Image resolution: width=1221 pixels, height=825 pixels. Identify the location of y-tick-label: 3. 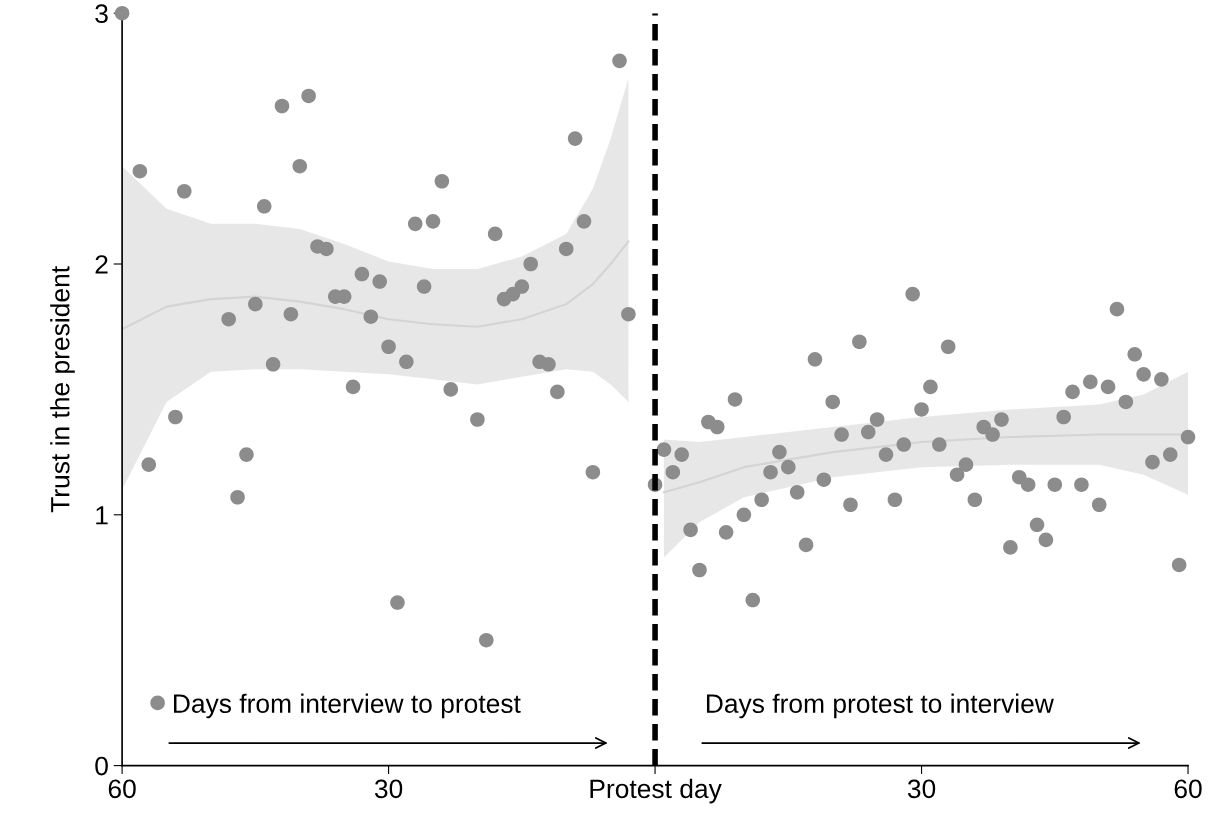
(101, 14).